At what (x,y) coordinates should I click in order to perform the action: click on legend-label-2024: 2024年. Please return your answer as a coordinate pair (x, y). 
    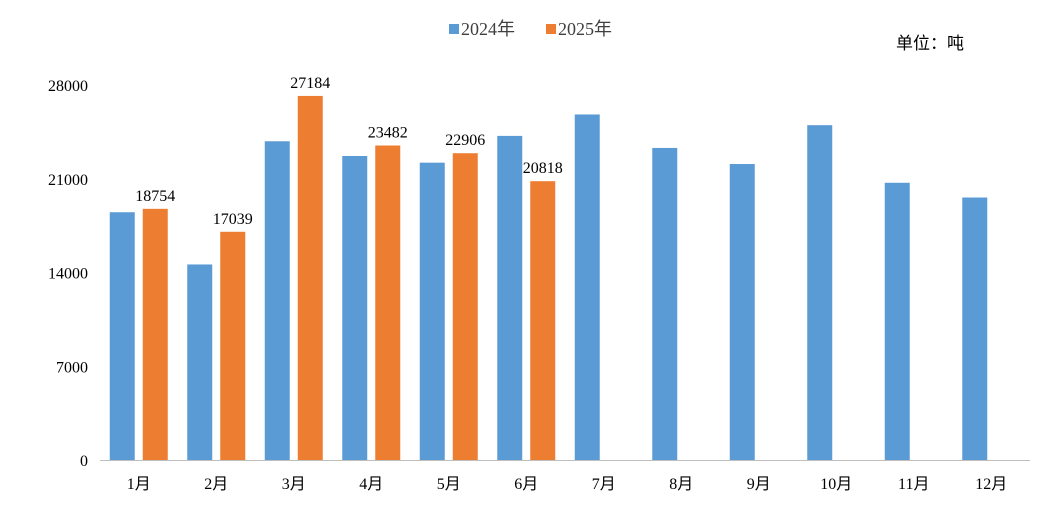
    Looking at the image, I should click on (488, 29).